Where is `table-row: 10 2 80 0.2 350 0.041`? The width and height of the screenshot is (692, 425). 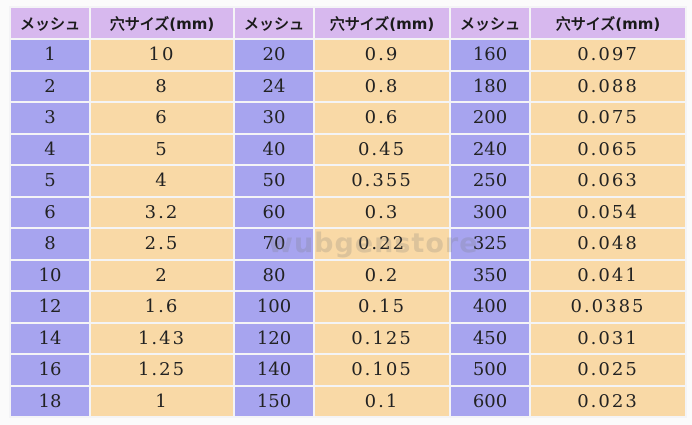 table-row: 10 2 80 0.2 350 0.041 is located at coordinates (348, 275).